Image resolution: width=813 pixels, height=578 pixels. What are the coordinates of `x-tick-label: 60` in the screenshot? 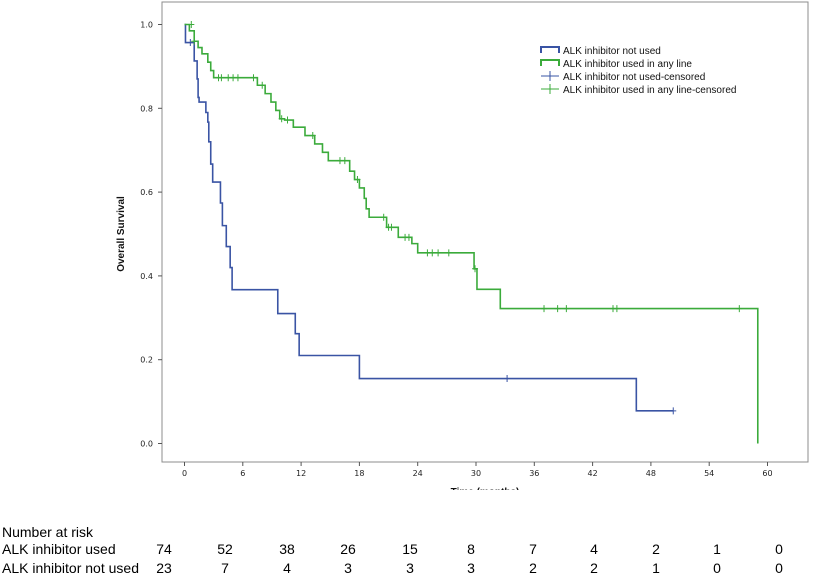 It's located at (767, 473).